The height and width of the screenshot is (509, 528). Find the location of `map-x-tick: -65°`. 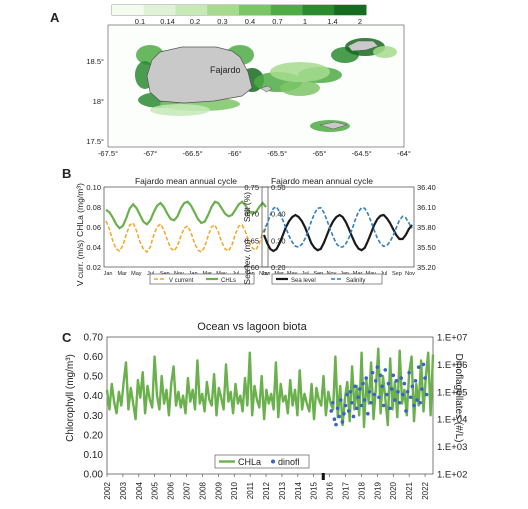

map-x-tick: -65° is located at coordinates (320, 153).